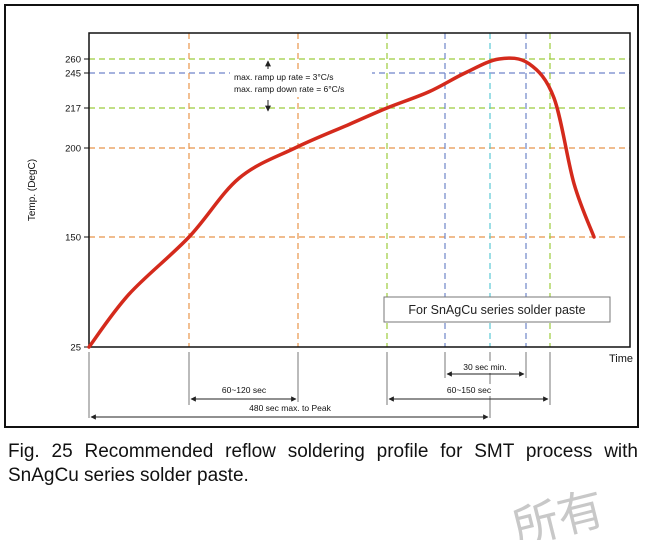 Image resolution: width=649 pixels, height=540 pixels. Describe the element at coordinates (319, 385) in the screenshot. I see `timing-markers` at that location.